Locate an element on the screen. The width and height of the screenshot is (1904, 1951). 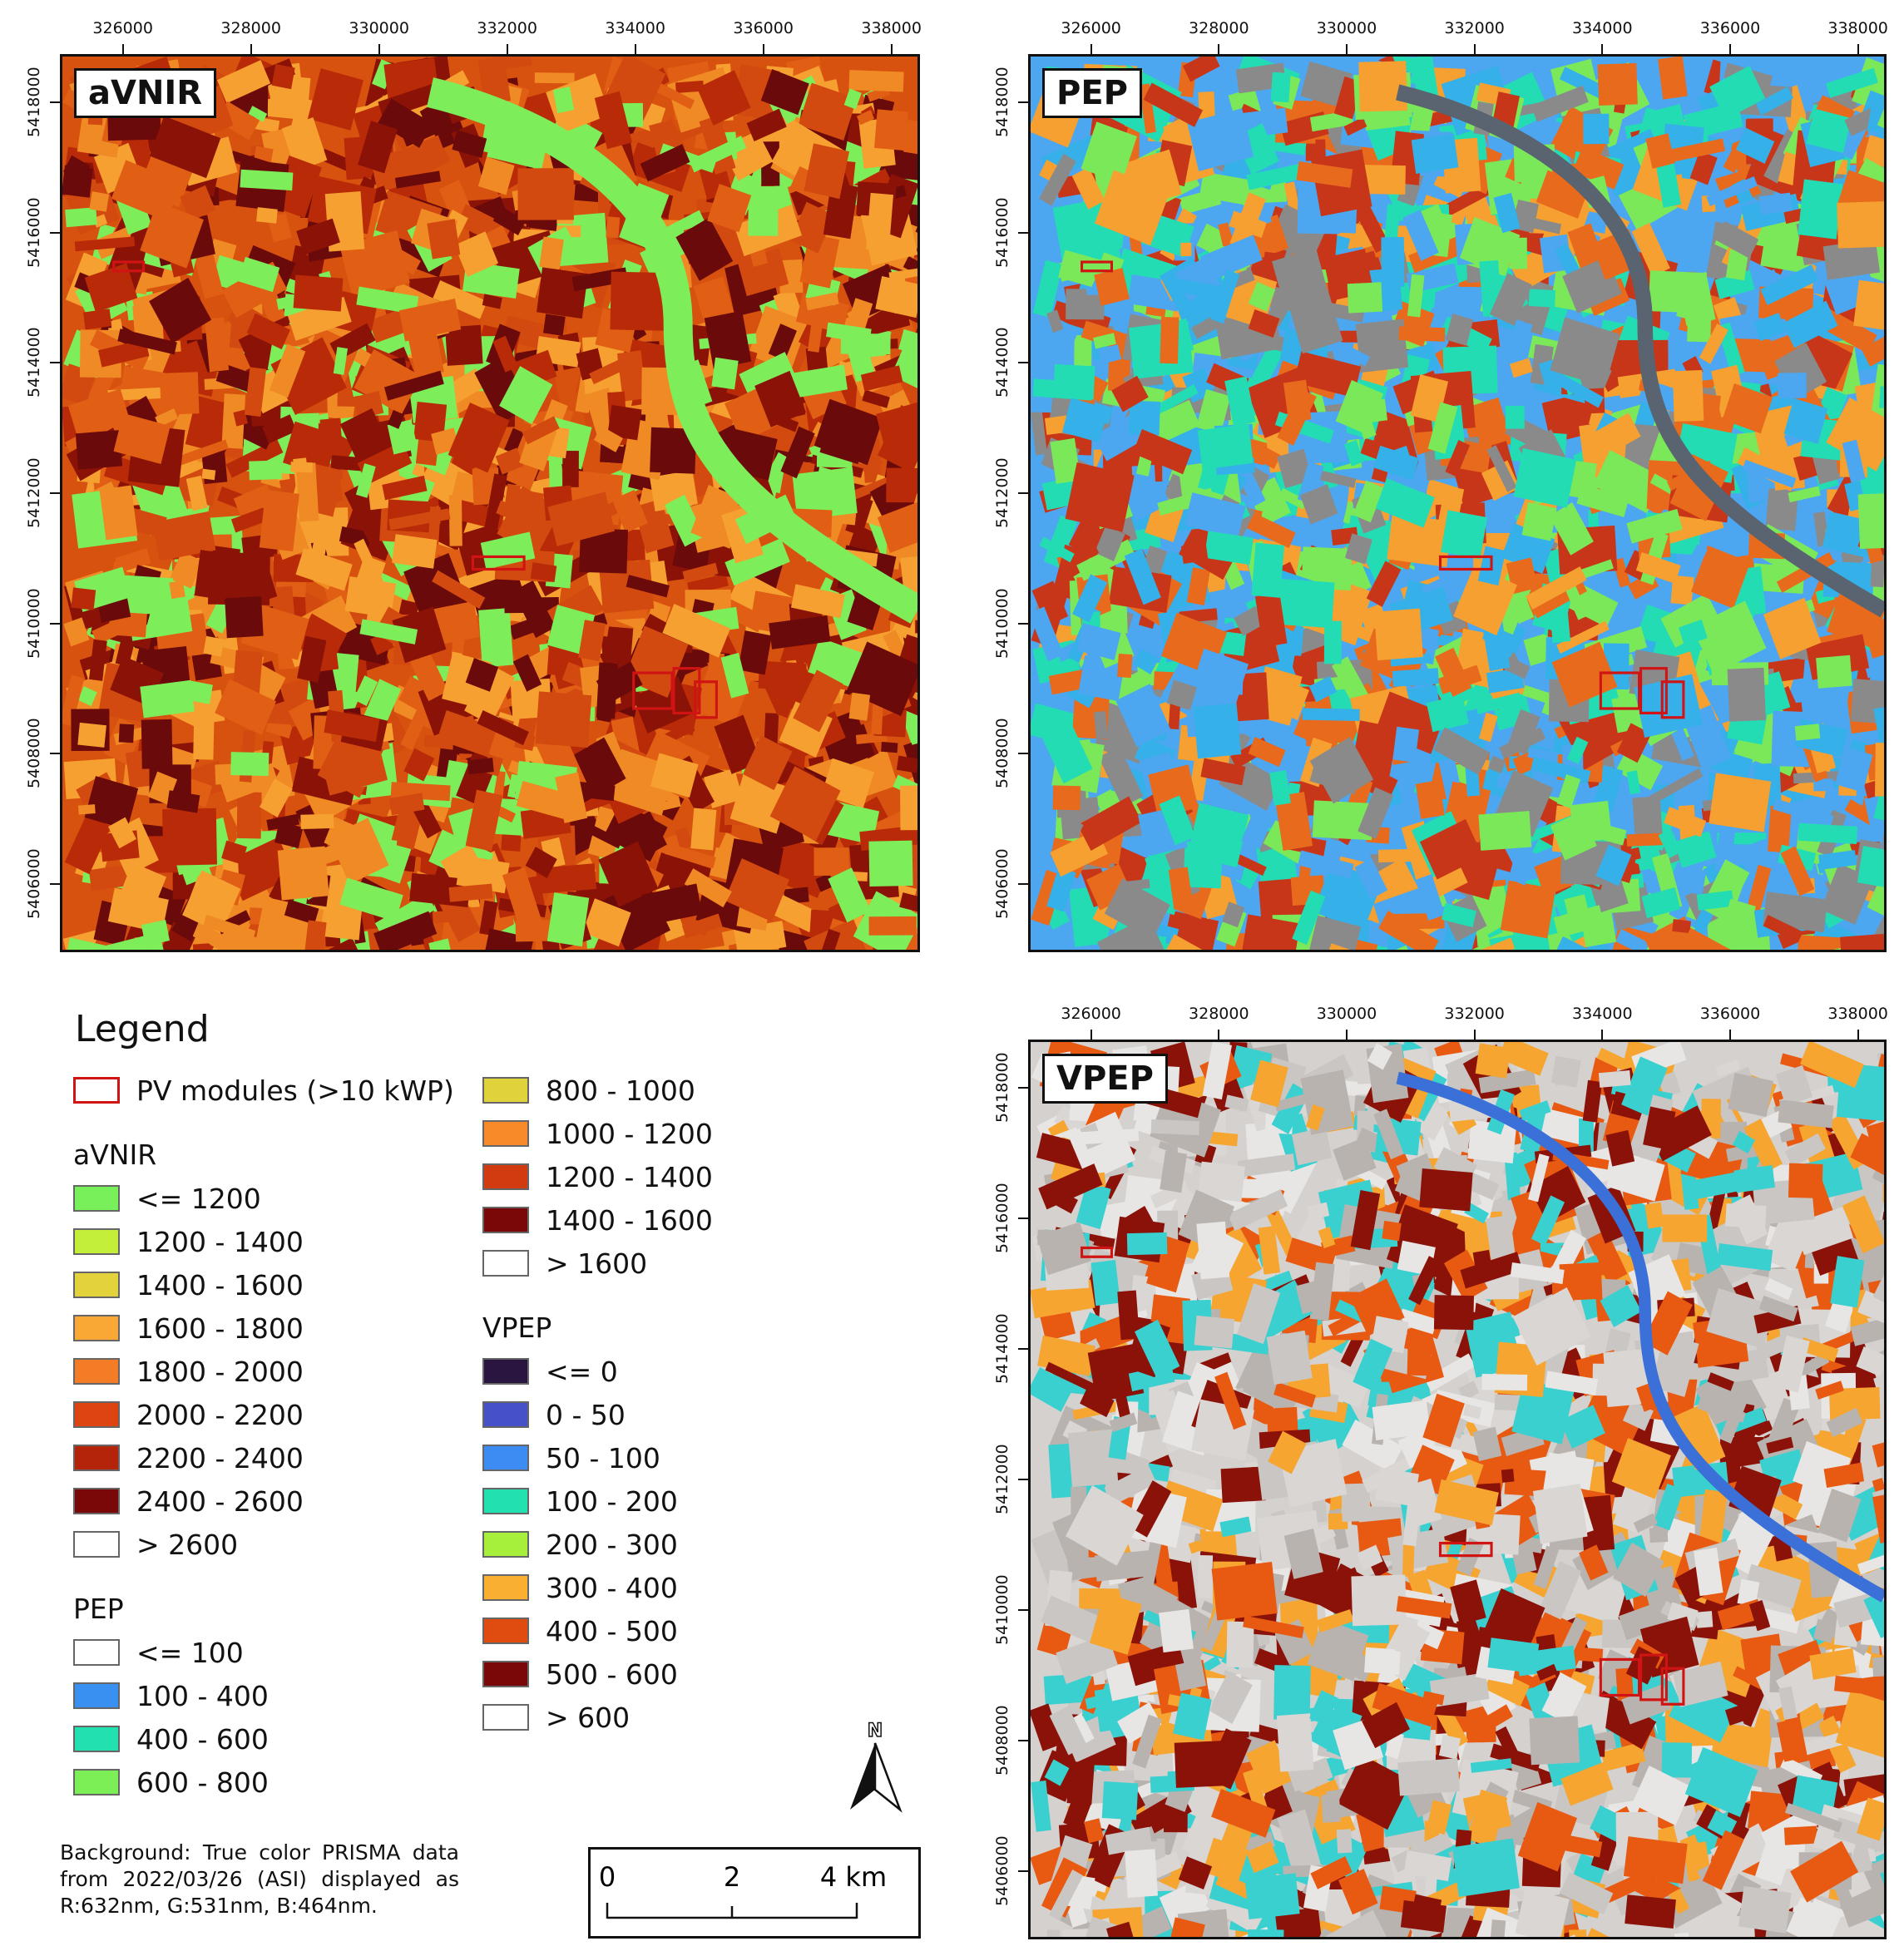
legend-item-pep: 1200 - 1400 is located at coordinates (597, 1176).